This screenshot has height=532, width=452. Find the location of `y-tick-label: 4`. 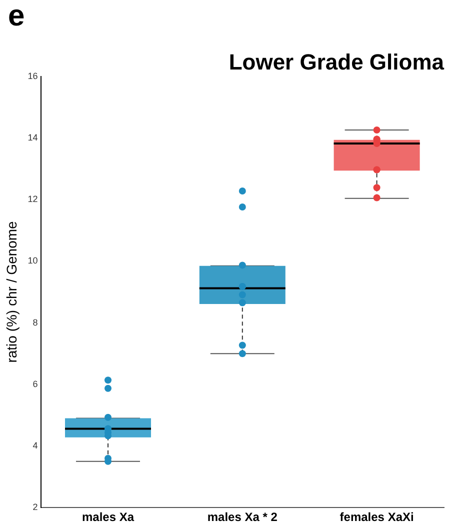

y-tick-label: 4 is located at coordinates (35, 445).